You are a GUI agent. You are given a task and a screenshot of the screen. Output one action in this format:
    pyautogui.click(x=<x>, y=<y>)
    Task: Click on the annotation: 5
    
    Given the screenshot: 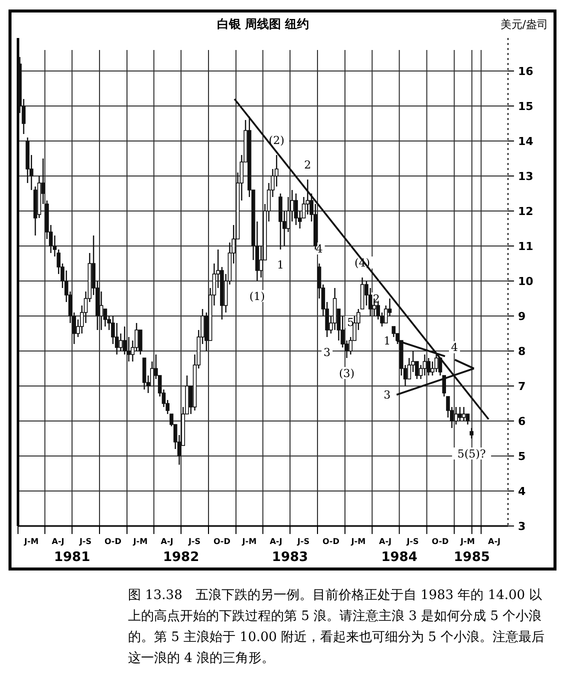 What is the action you would take?
    pyautogui.click(x=350, y=322)
    